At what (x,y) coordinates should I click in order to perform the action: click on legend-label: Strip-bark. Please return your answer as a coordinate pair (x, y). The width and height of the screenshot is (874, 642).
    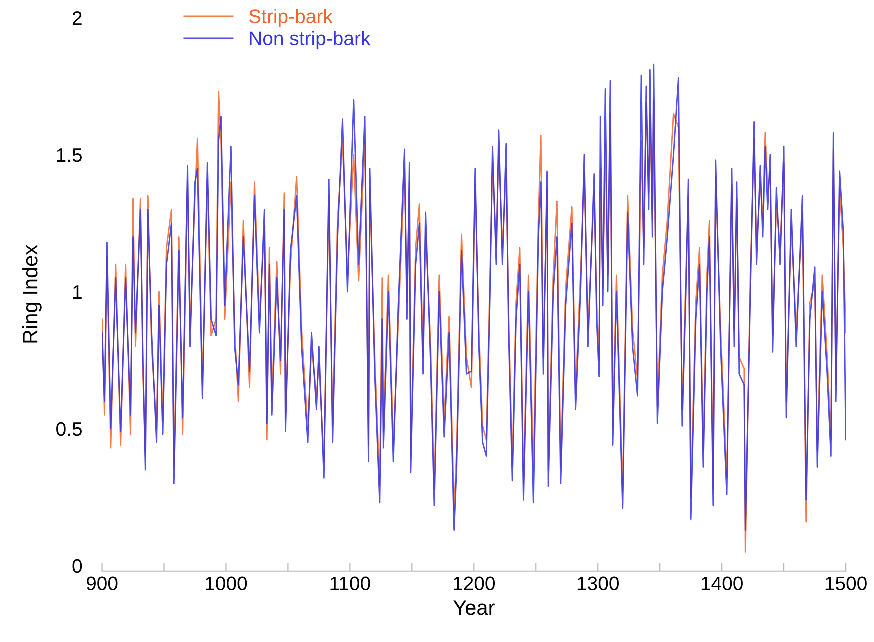
    Looking at the image, I should click on (291, 18).